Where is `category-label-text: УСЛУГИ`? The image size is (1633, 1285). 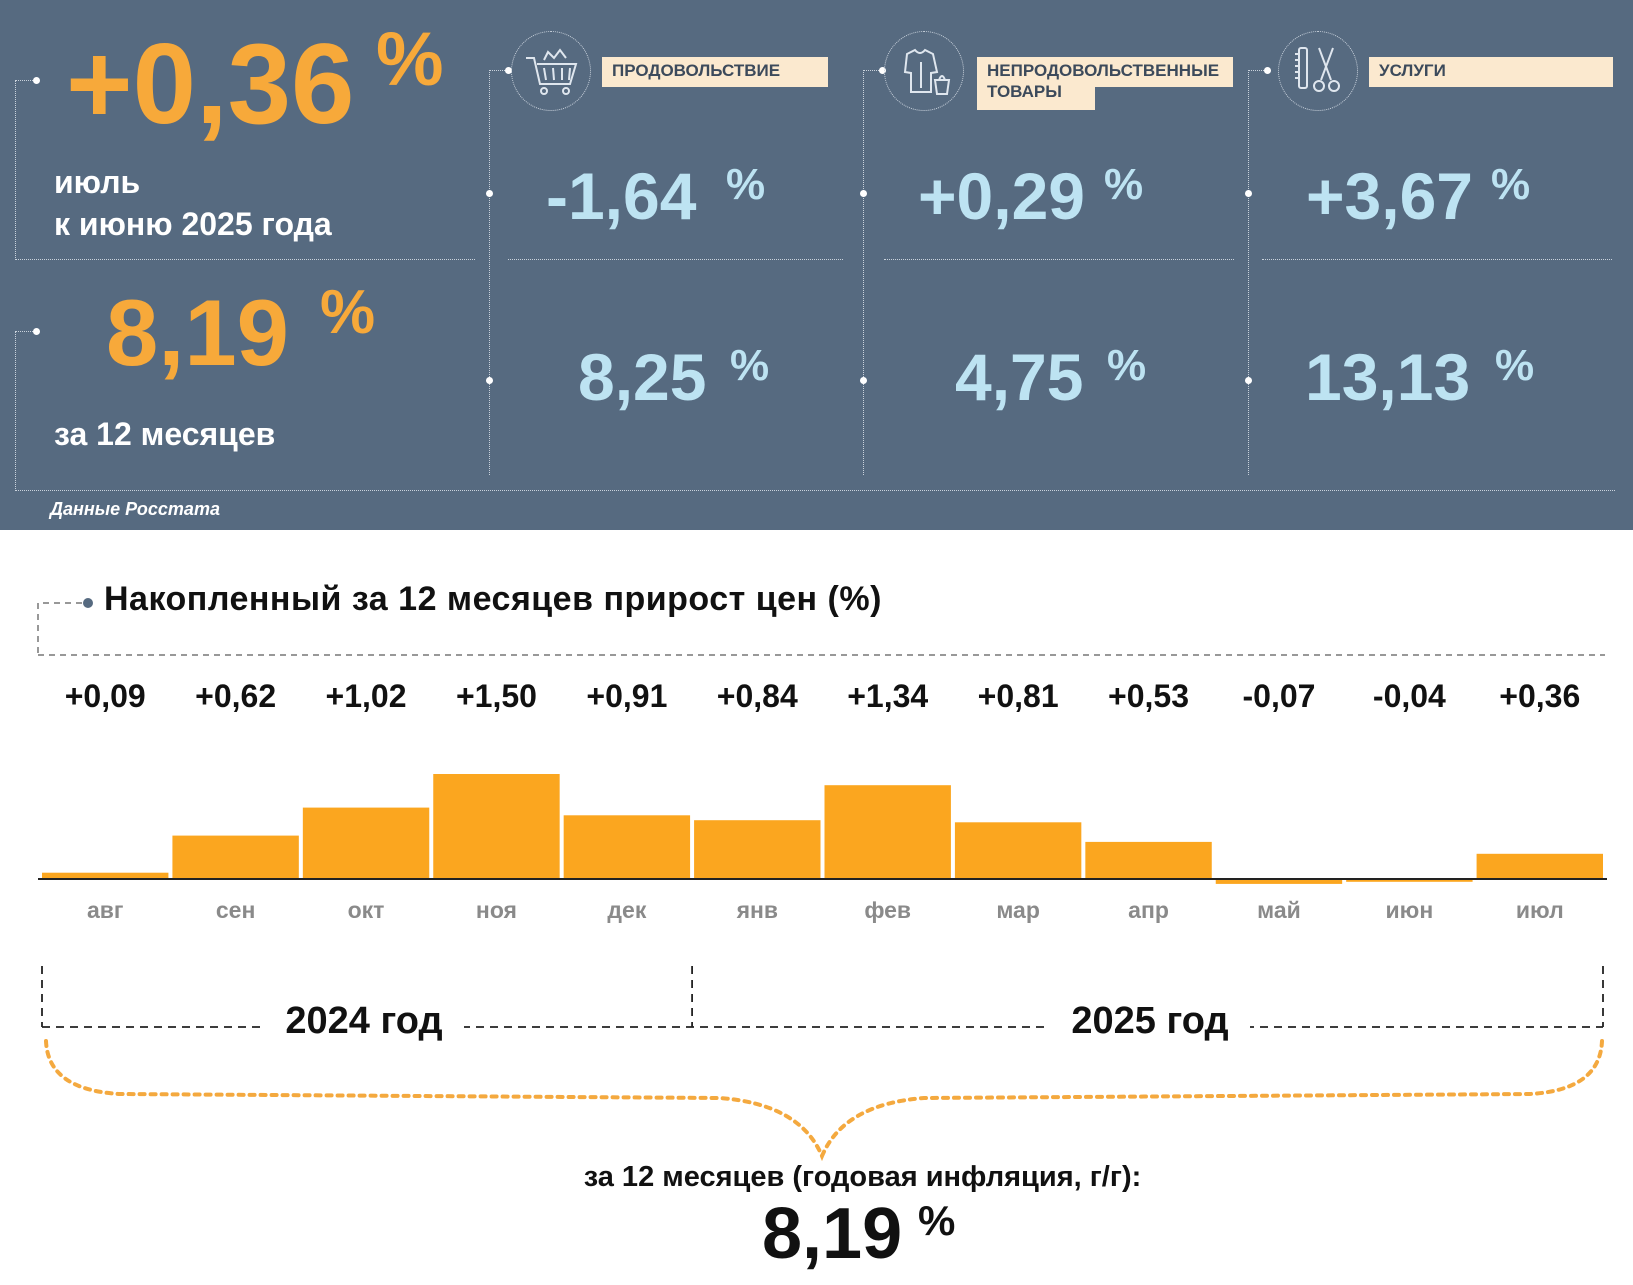
category-label-text: УСЛУГИ is located at coordinates (1412, 70).